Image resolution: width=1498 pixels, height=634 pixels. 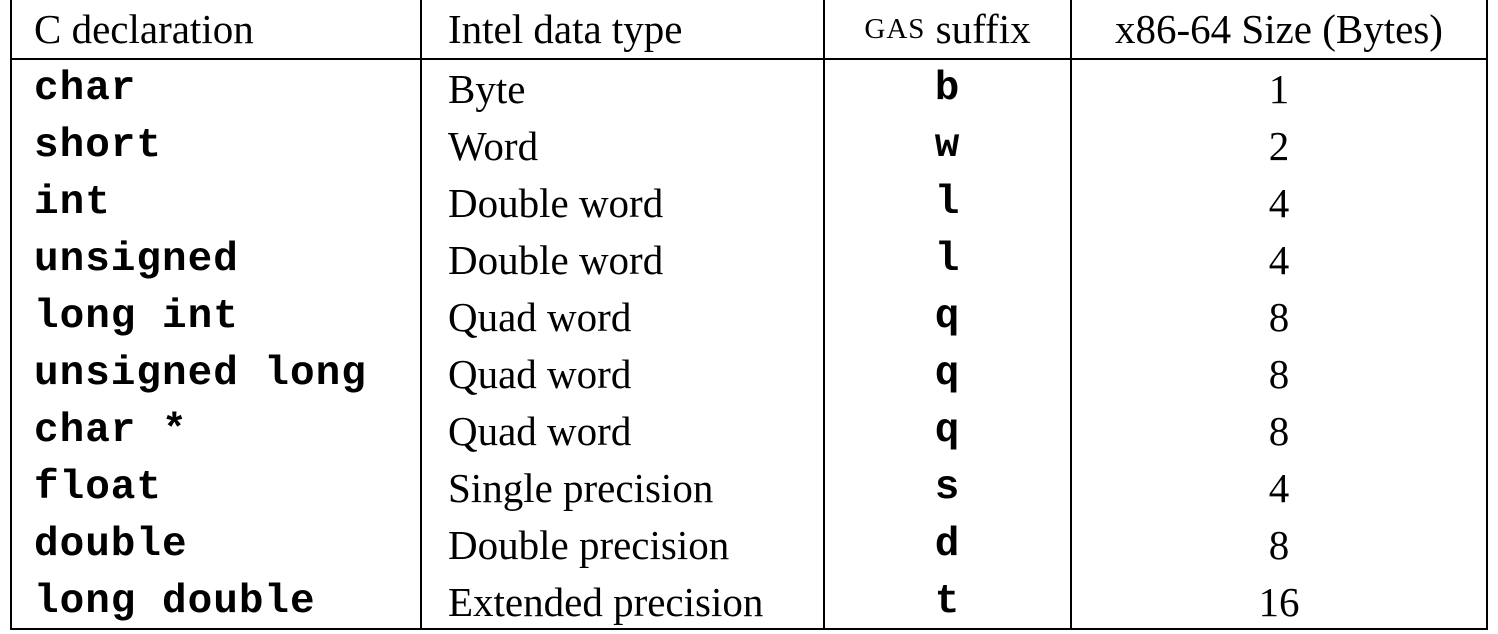 I want to click on cell-gas-suffix: w, so click(x=946, y=145).